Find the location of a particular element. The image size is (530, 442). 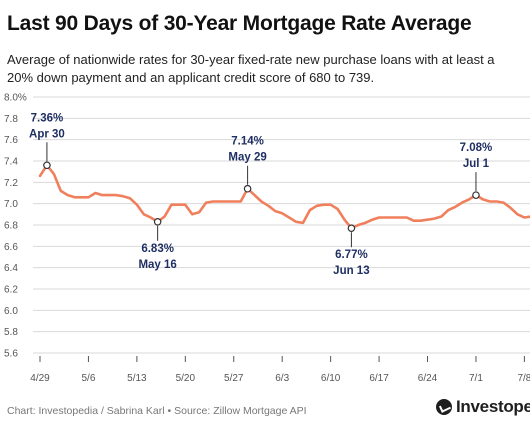

x-tick-label: 5/27 is located at coordinates (234, 378).